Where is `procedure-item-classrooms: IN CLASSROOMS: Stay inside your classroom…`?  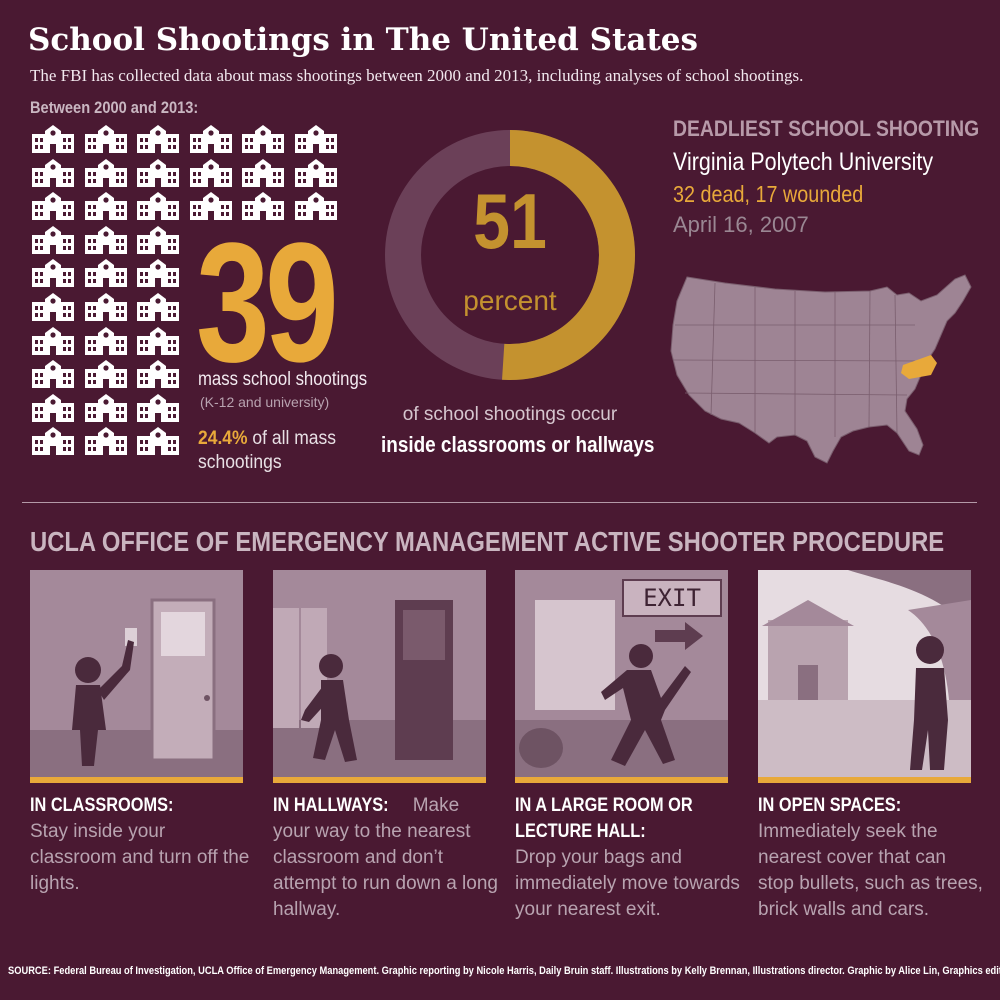 procedure-item-classrooms: IN CLASSROOMS: Stay inside your classroom… is located at coordinates (142, 845).